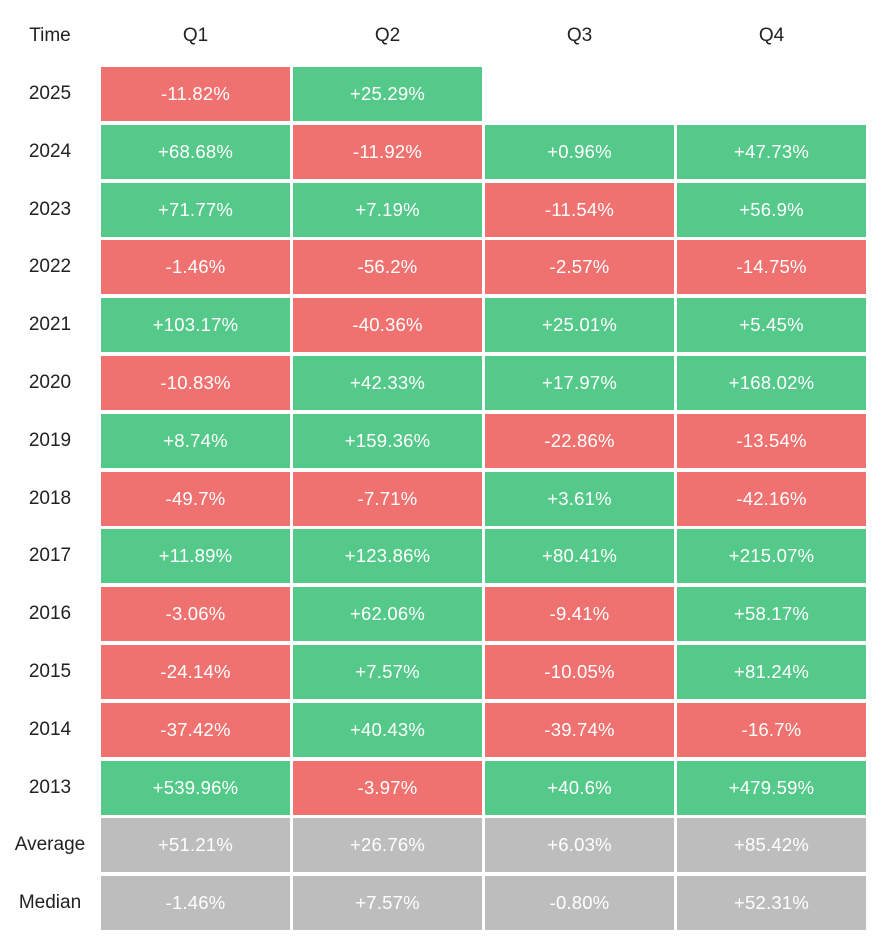 This screenshot has width=873, height=941. What do you see at coordinates (771, 788) in the screenshot?
I see `heatmap-cell: +479.59%` at bounding box center [771, 788].